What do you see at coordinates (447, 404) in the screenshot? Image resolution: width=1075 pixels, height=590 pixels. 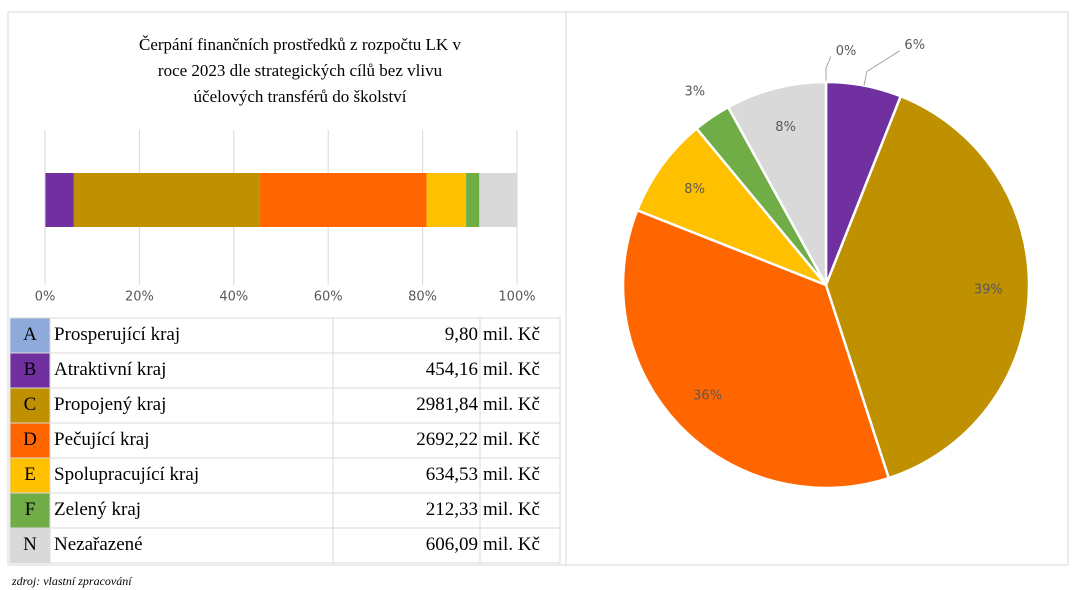 I see `table-value: 2981,84` at bounding box center [447, 404].